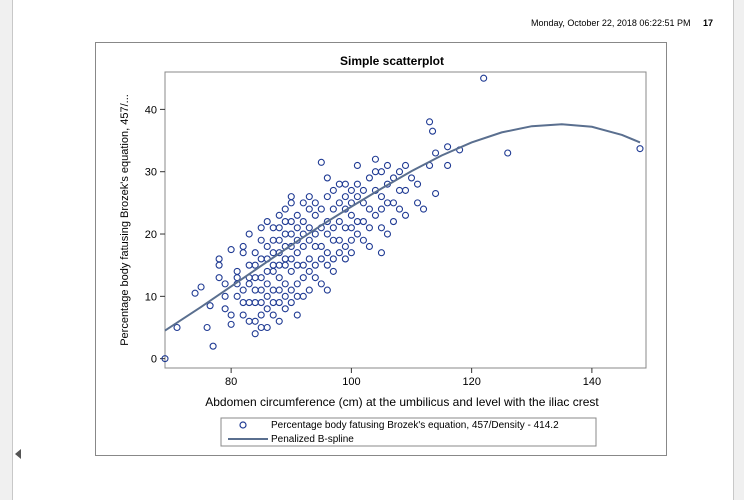  I want to click on x-tick-label: 100, so click(351, 382).